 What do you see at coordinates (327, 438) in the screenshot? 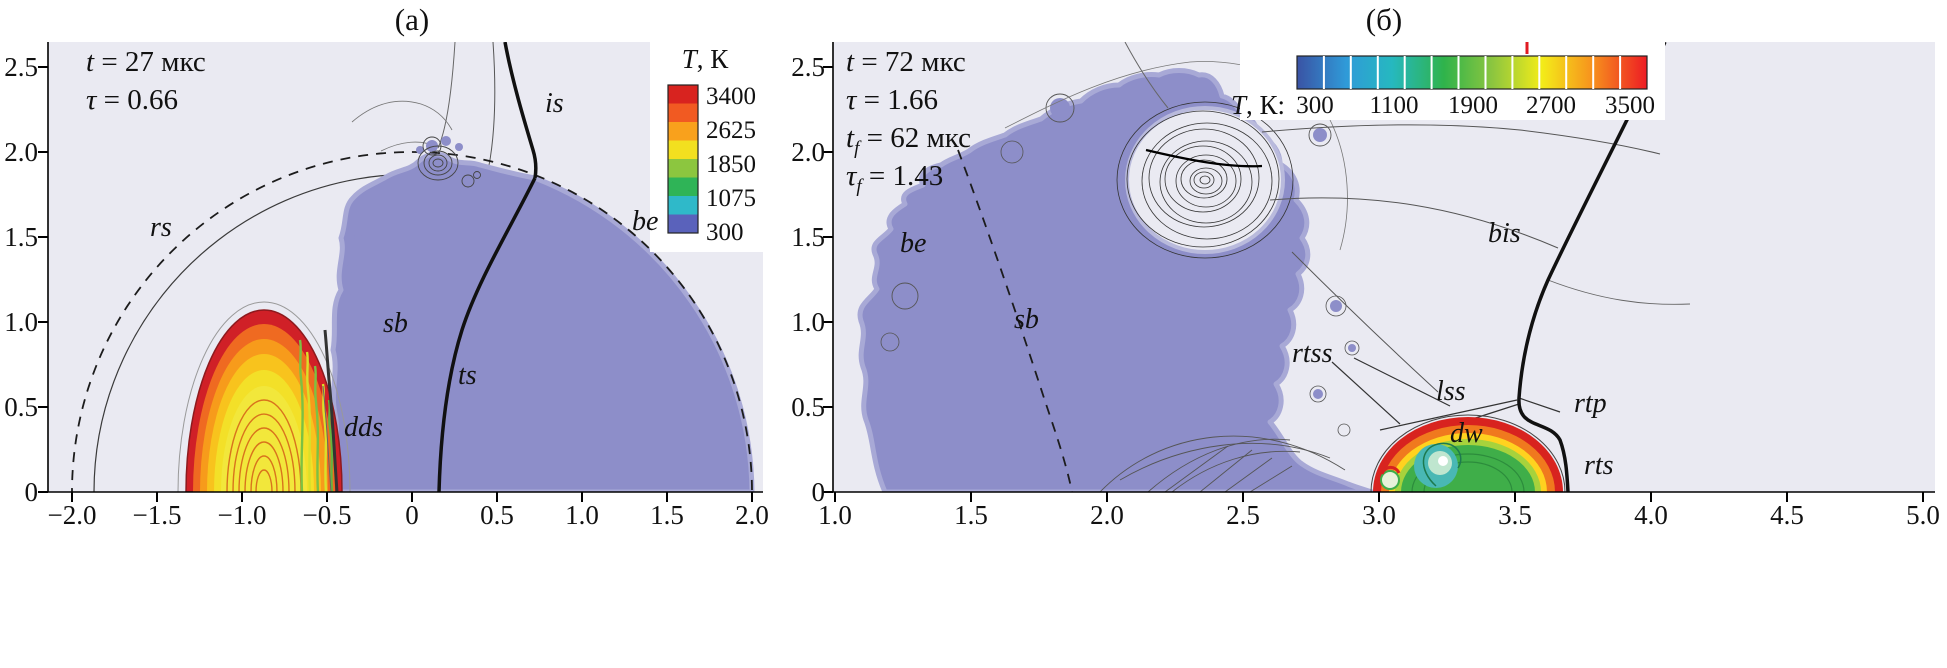
I see `dds-front-echo` at bounding box center [327, 438].